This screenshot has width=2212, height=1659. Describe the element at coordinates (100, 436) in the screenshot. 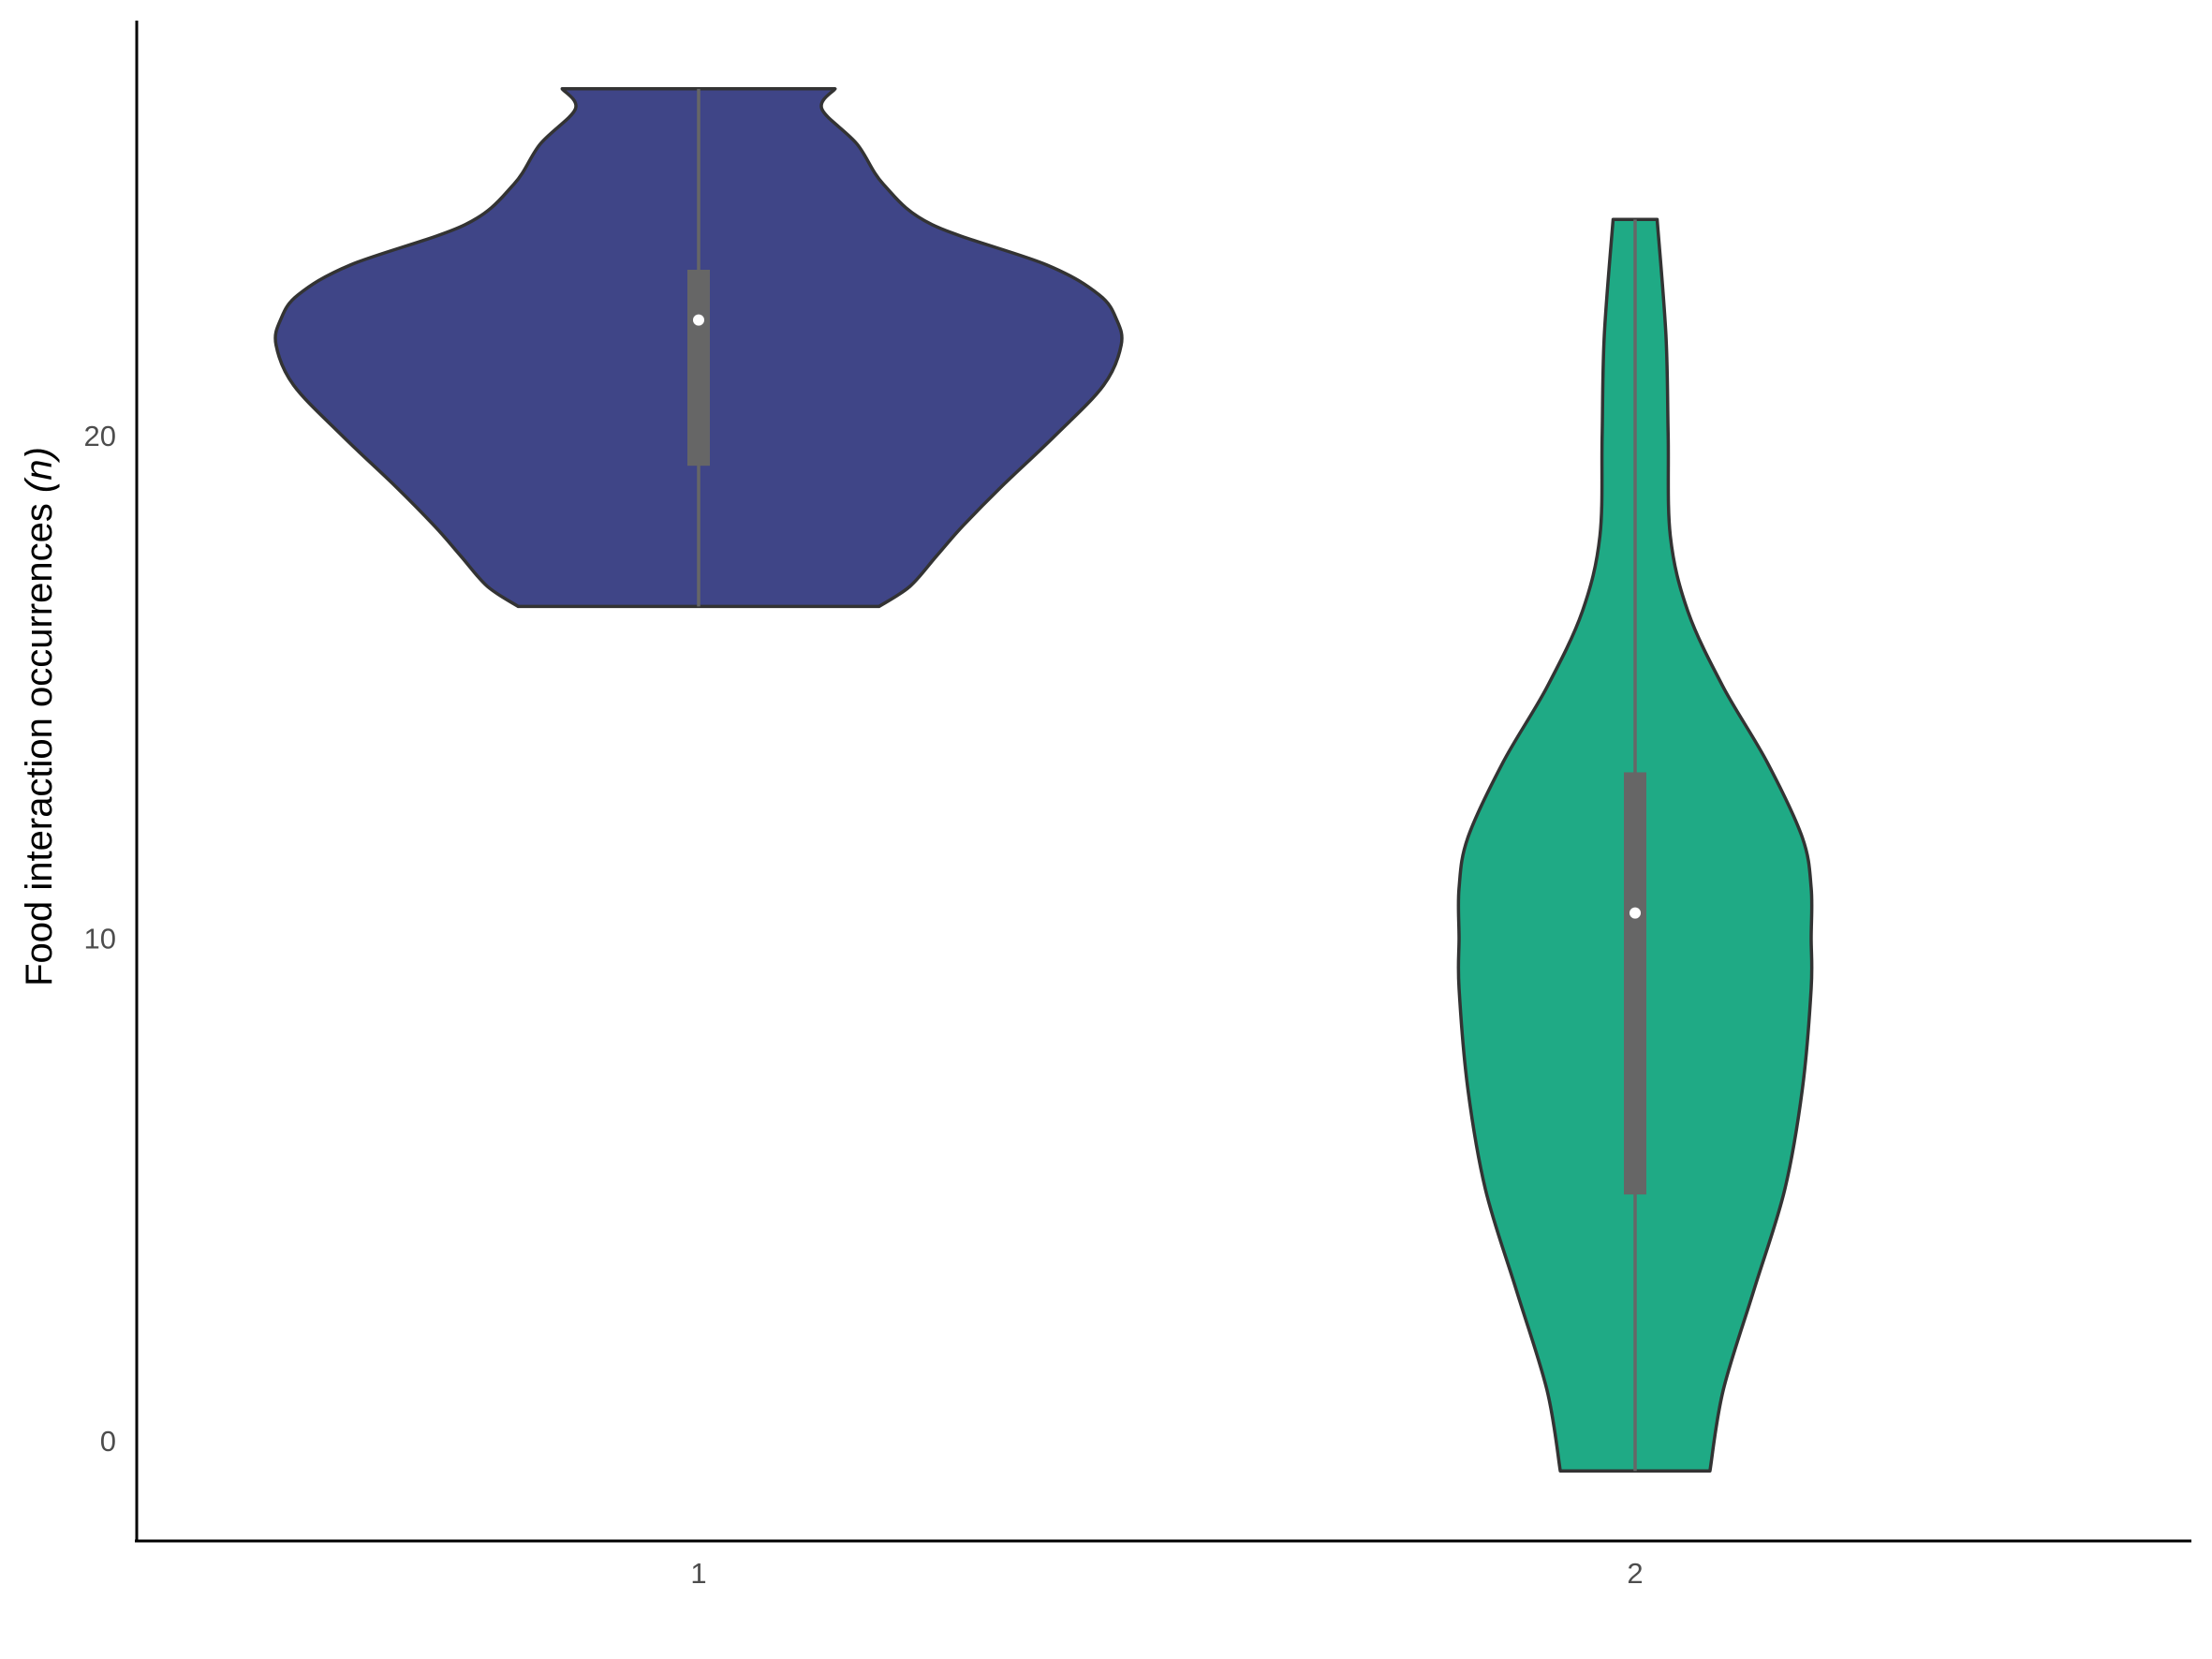

I see `y-tick-label-20: 20` at that location.